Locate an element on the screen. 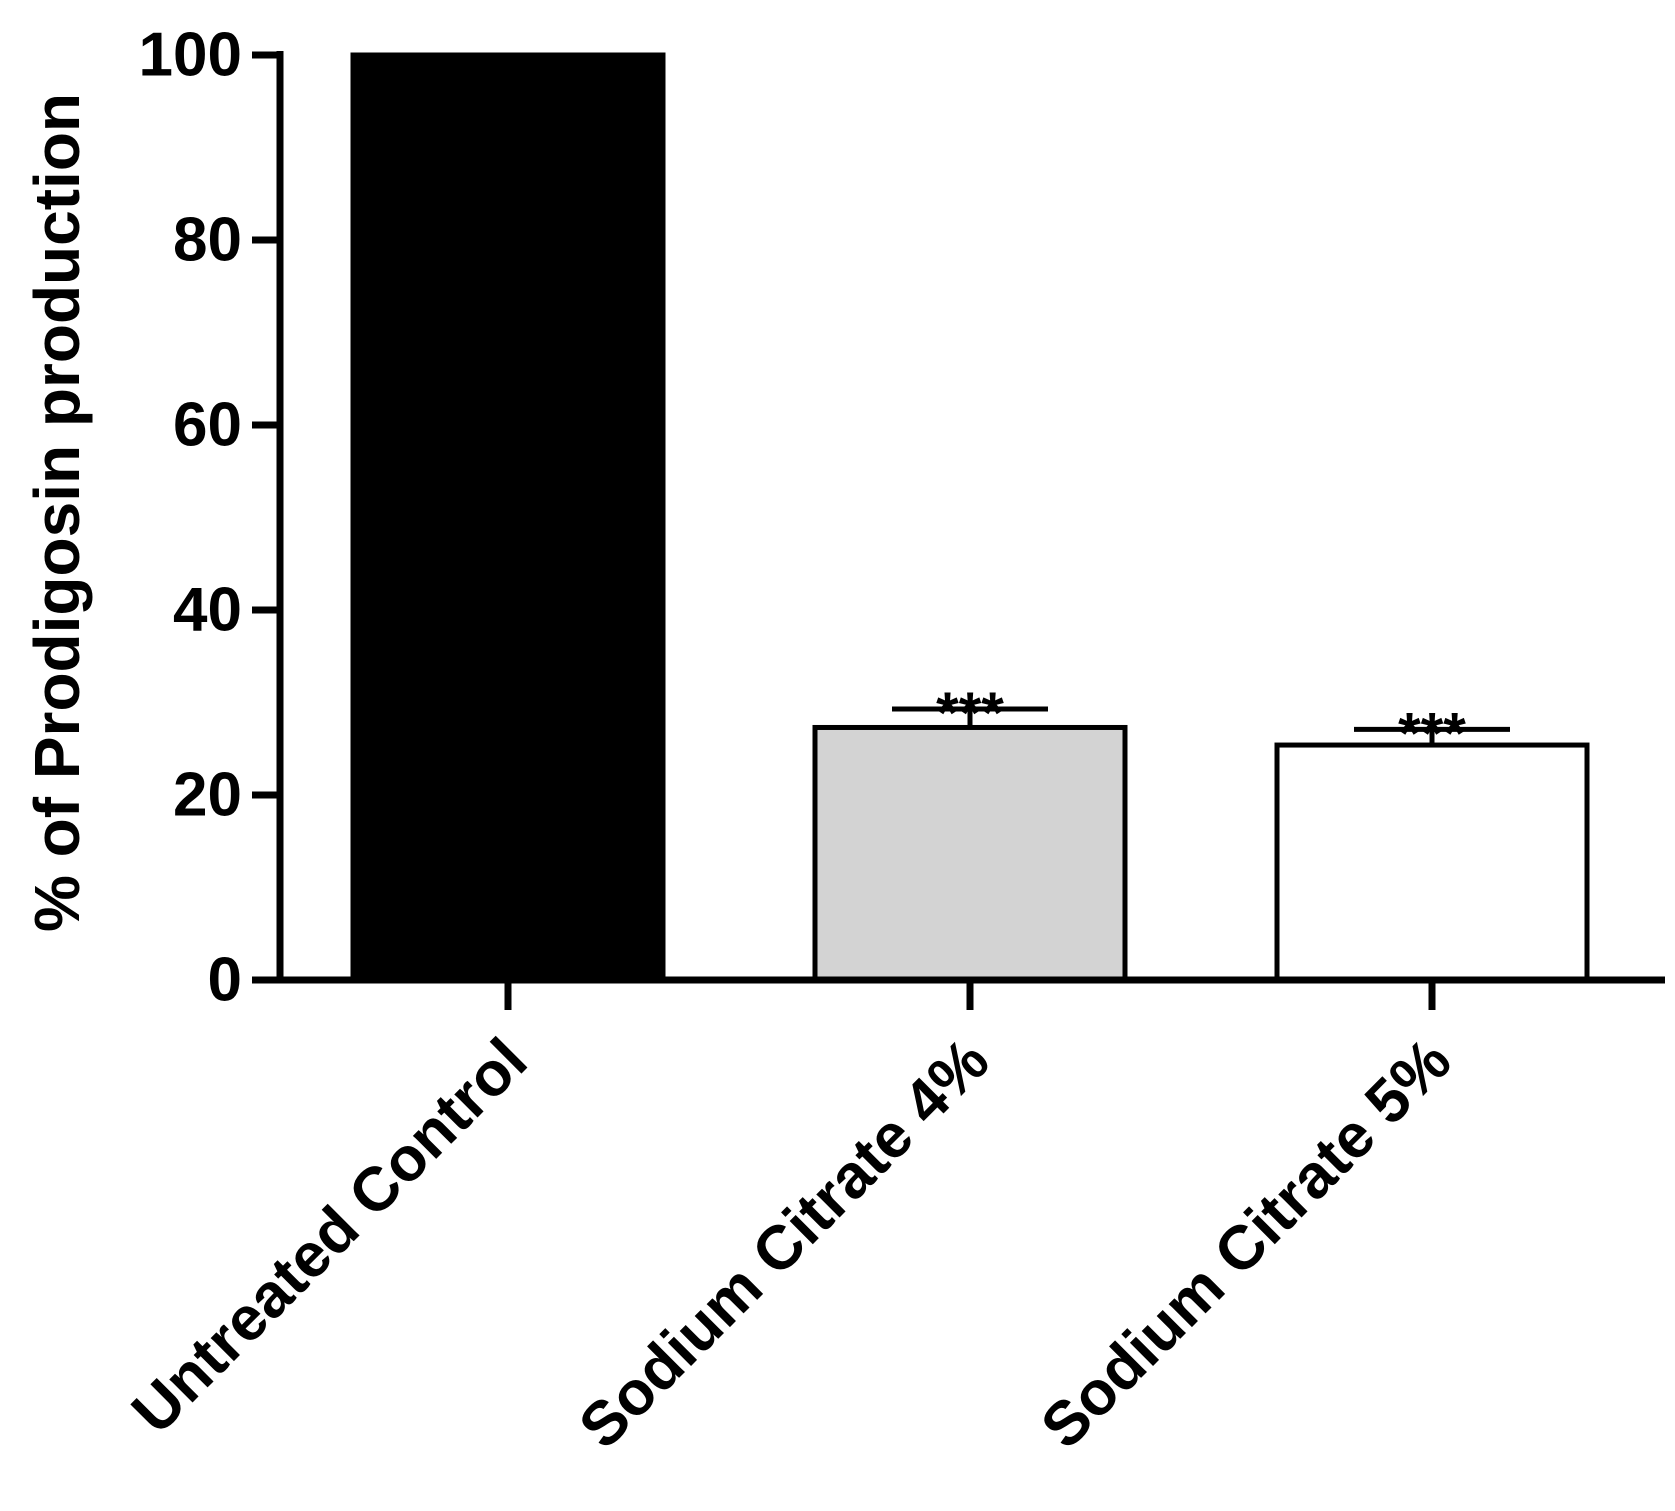 The width and height of the screenshot is (1675, 1511). y-tick-label-40: 40 is located at coordinates (207, 610).